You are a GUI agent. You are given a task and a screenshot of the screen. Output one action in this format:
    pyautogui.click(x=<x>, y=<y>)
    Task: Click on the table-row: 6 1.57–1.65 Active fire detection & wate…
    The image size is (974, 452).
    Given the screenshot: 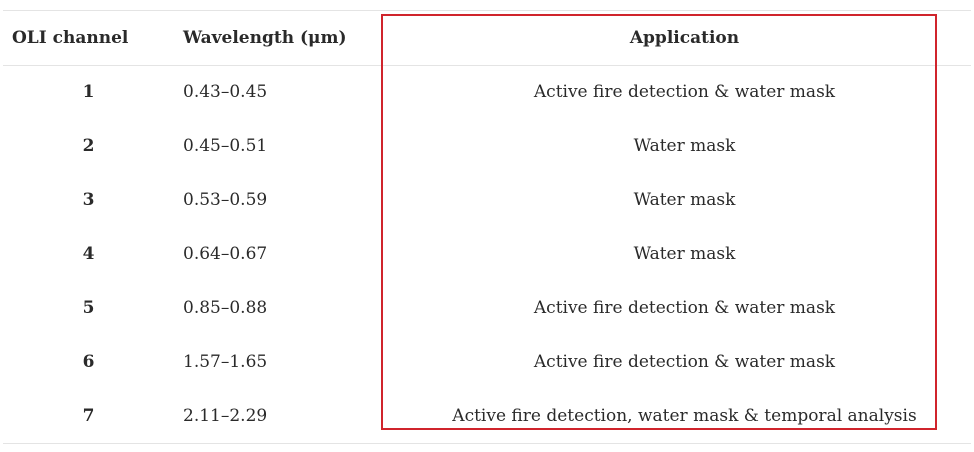 What is the action you would take?
    pyautogui.click(x=487, y=362)
    